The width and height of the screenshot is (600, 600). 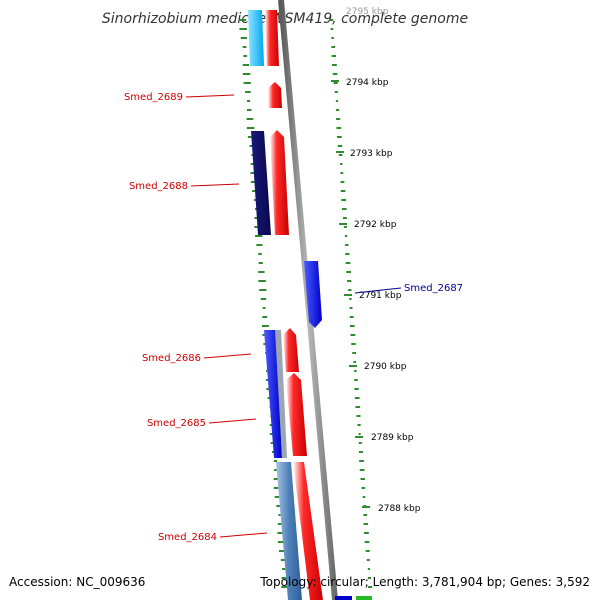 What do you see at coordinates (433, 288) in the screenshot?
I see `gene-label-smed-2687: Smed_2687` at bounding box center [433, 288].